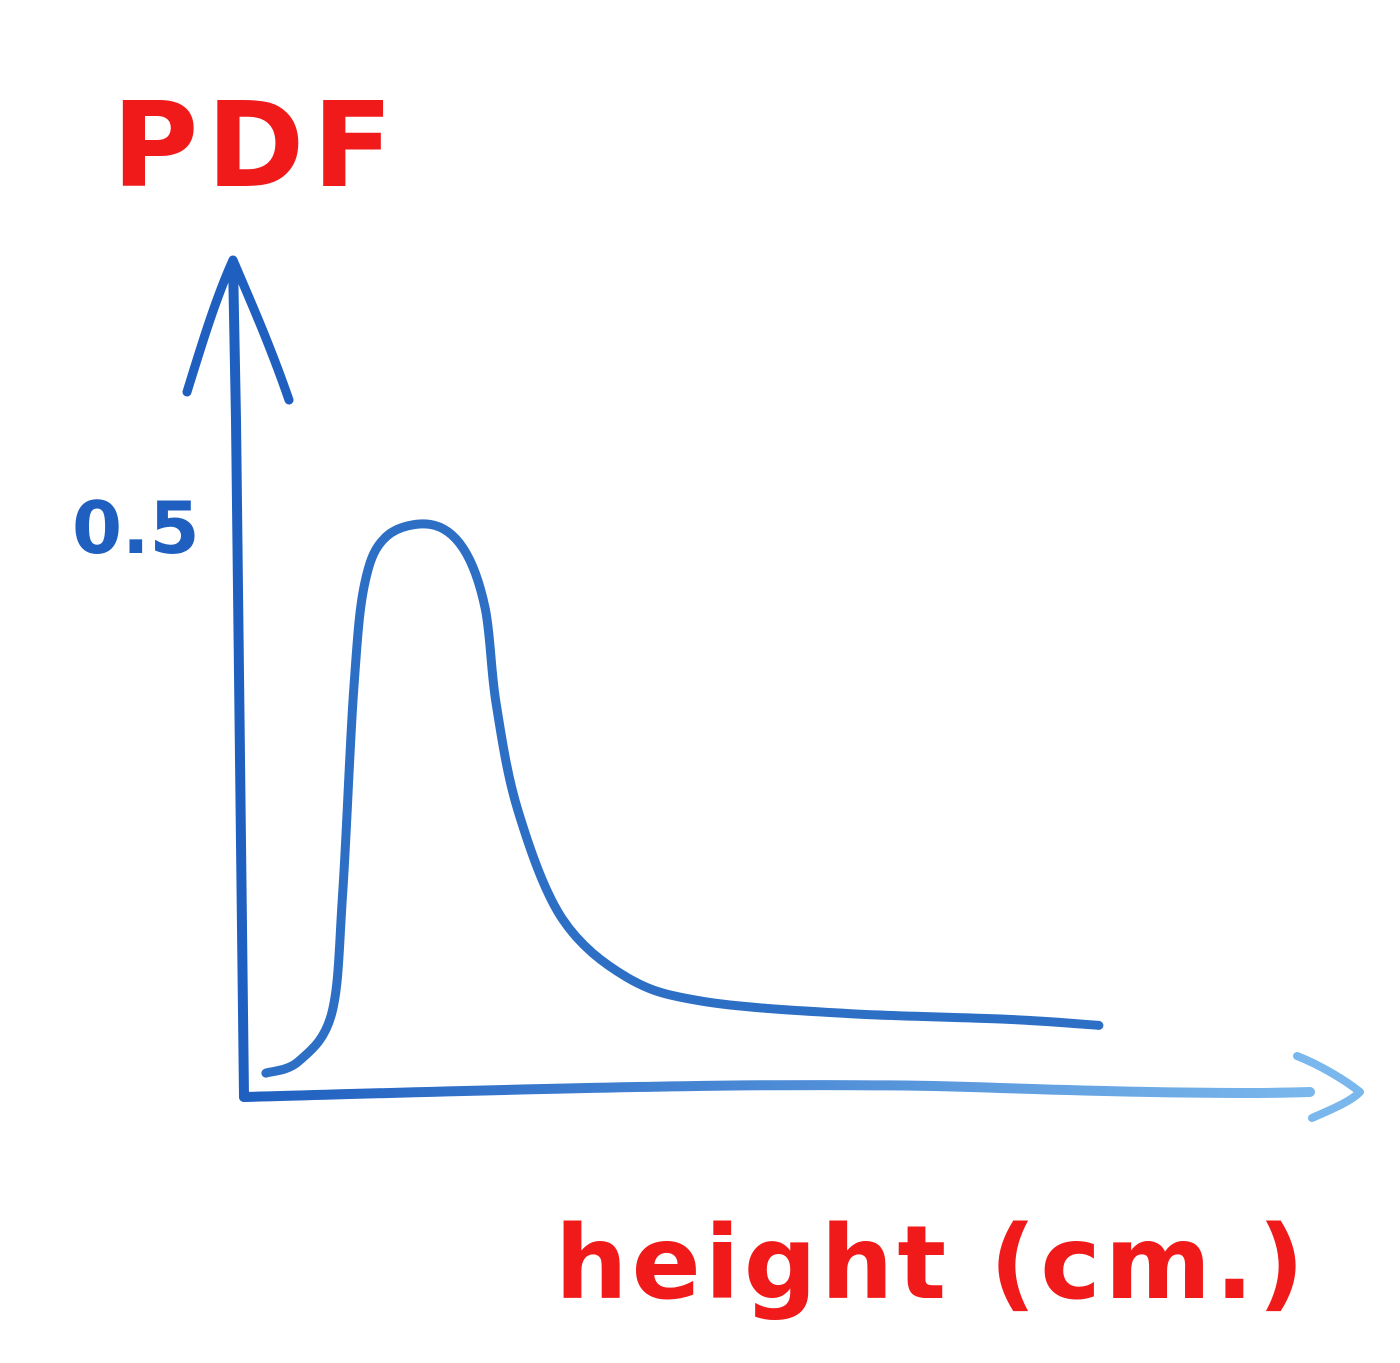 This screenshot has width=1400, height=1363. What do you see at coordinates (256, 145) in the screenshot?
I see `y-axis-label: PDF` at bounding box center [256, 145].